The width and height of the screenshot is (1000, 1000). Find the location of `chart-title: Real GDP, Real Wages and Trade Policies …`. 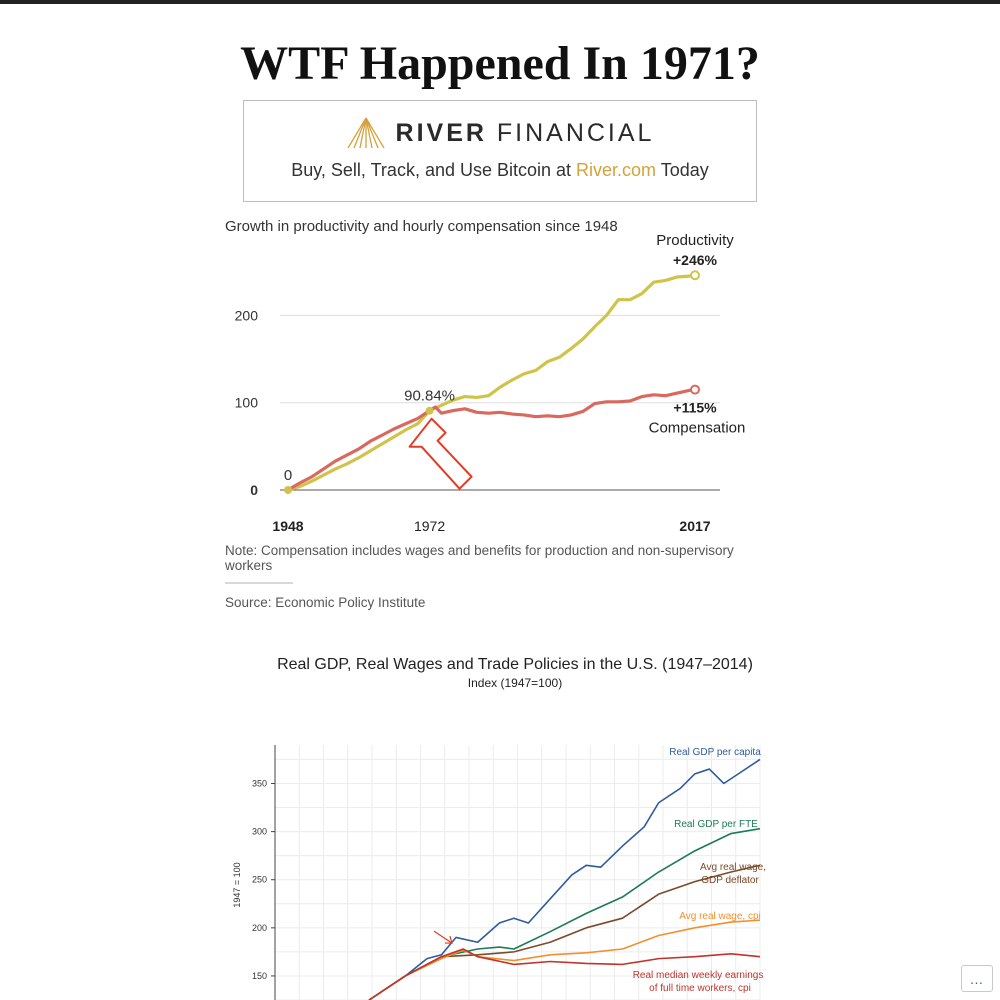

chart-title: Real GDP, Real Wages and Trade Policies … is located at coordinates (515, 664).